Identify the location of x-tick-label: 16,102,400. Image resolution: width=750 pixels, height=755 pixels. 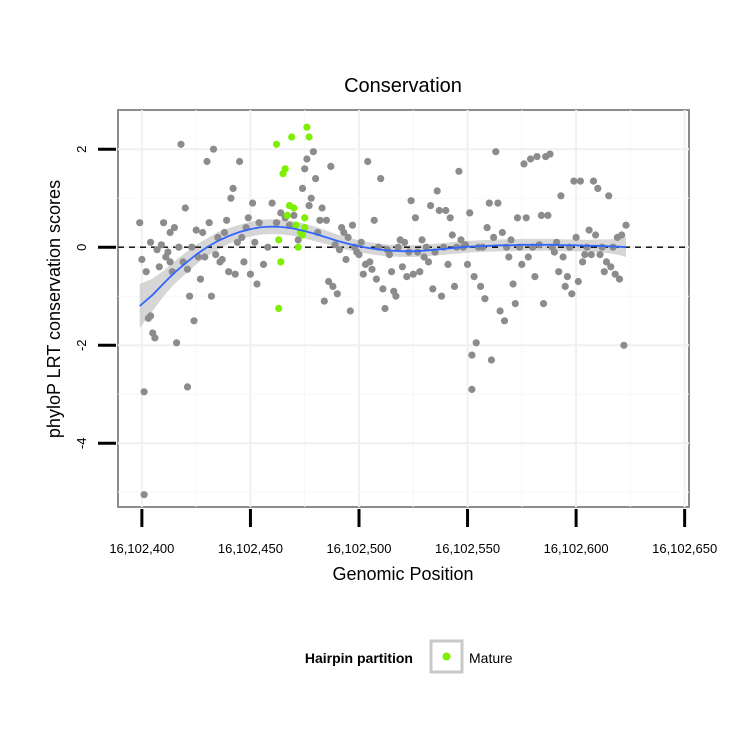
(141, 548).